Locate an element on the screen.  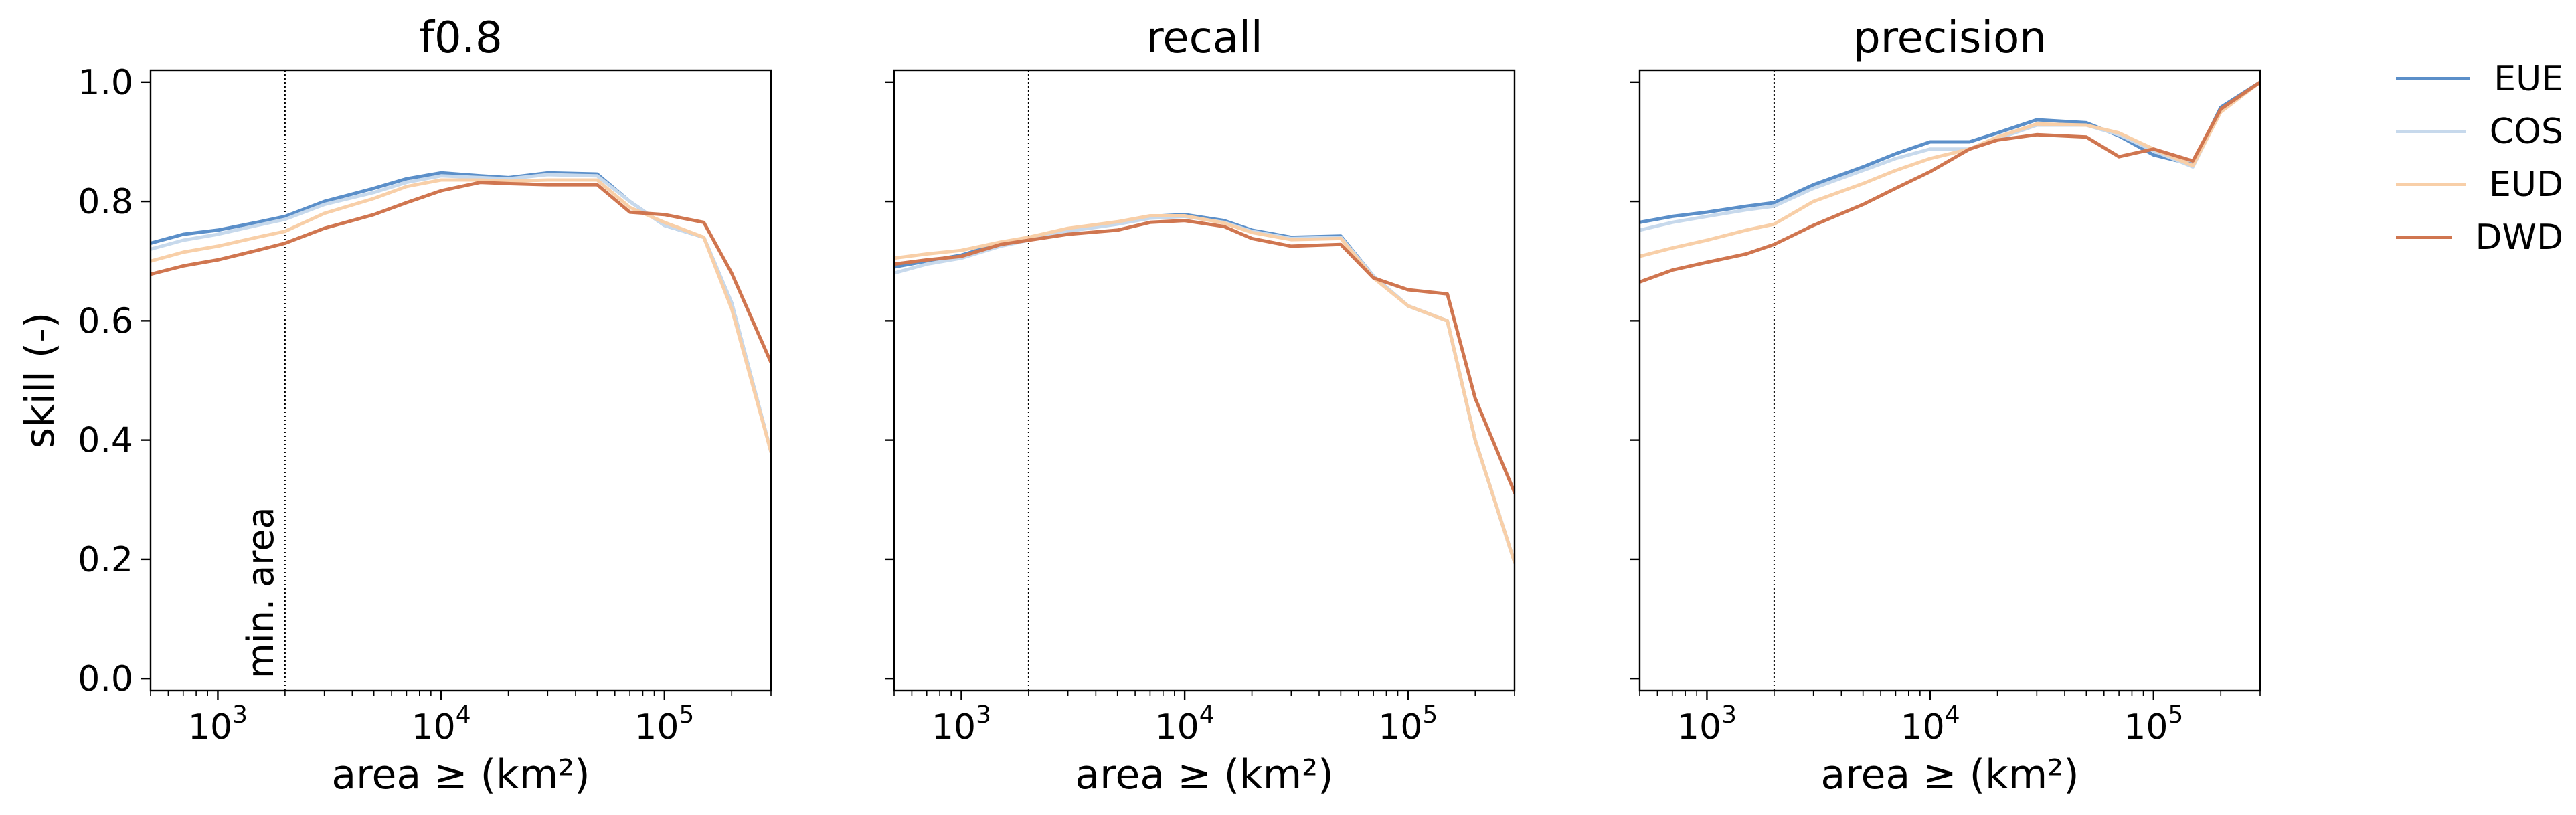
legend-swatch-dwd is located at coordinates (2424, 237).